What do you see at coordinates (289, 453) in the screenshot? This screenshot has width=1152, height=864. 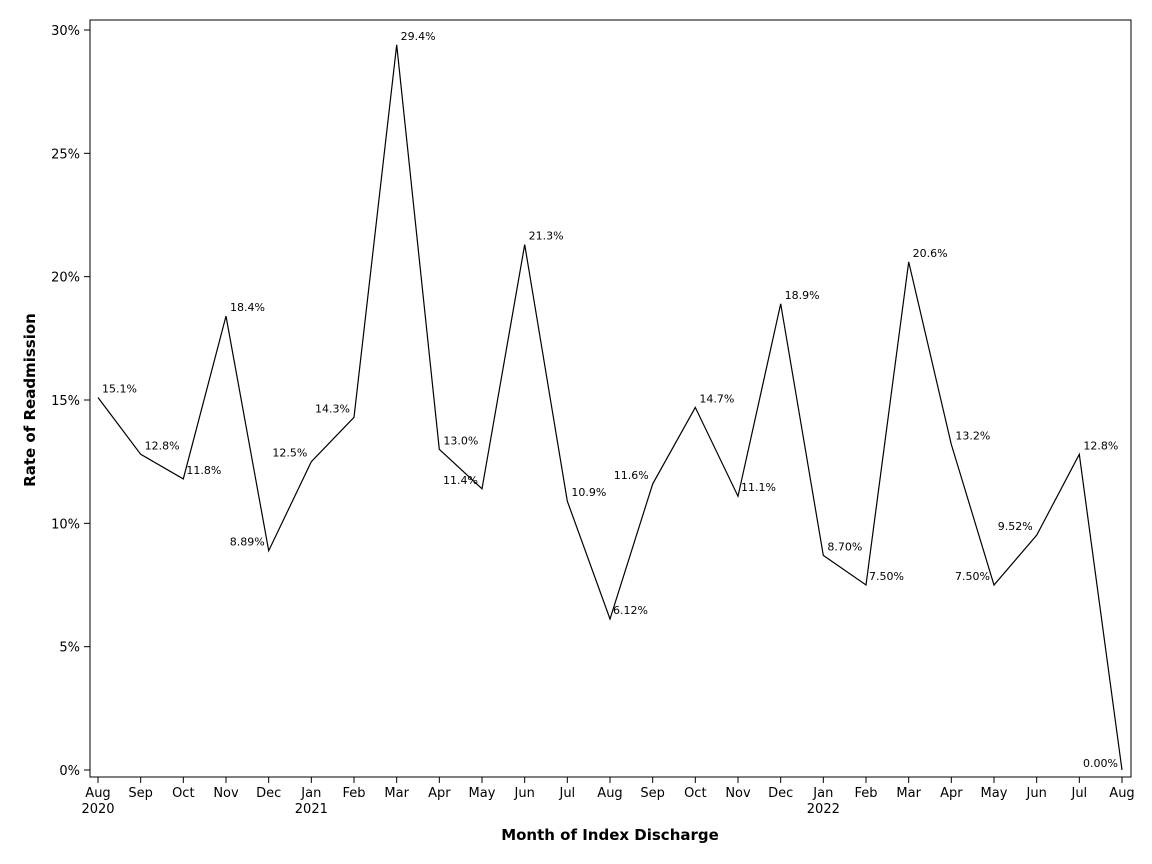 I see `data-label: 12.5%` at bounding box center [289, 453].